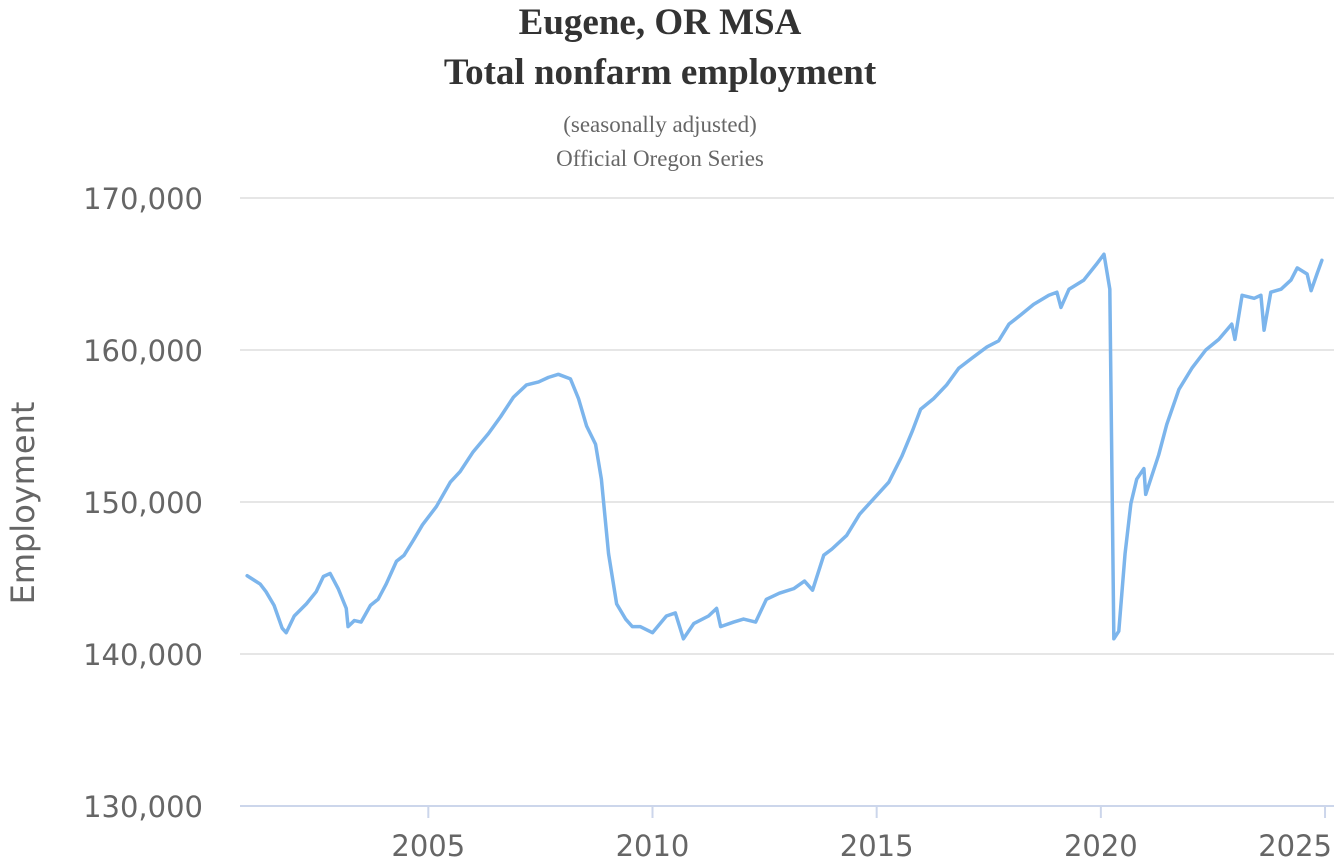 This screenshot has height=865, width=1334. I want to click on chart-title: Eugene, OR MSA, so click(660, 22).